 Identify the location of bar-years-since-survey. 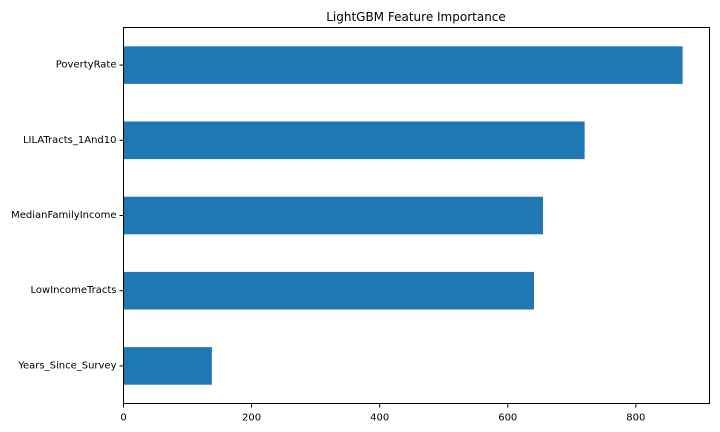
(167, 366).